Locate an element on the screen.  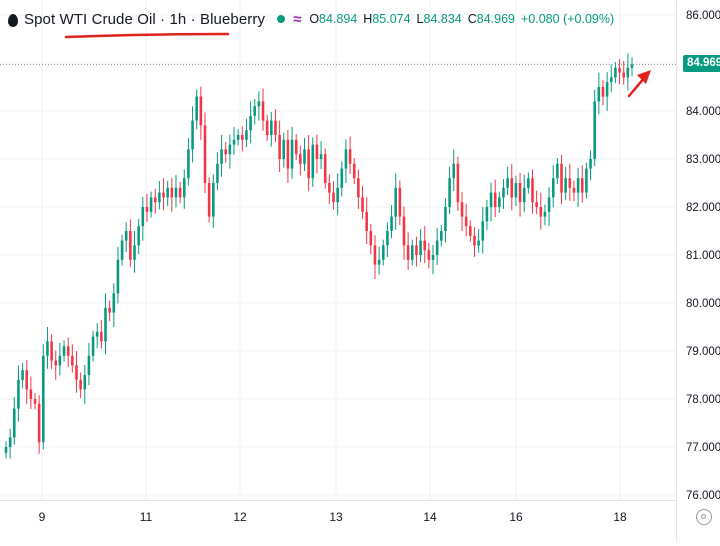
symbol-title: Spot WTI Crude Oil · 1h · Blueberry is located at coordinates (145, 19).